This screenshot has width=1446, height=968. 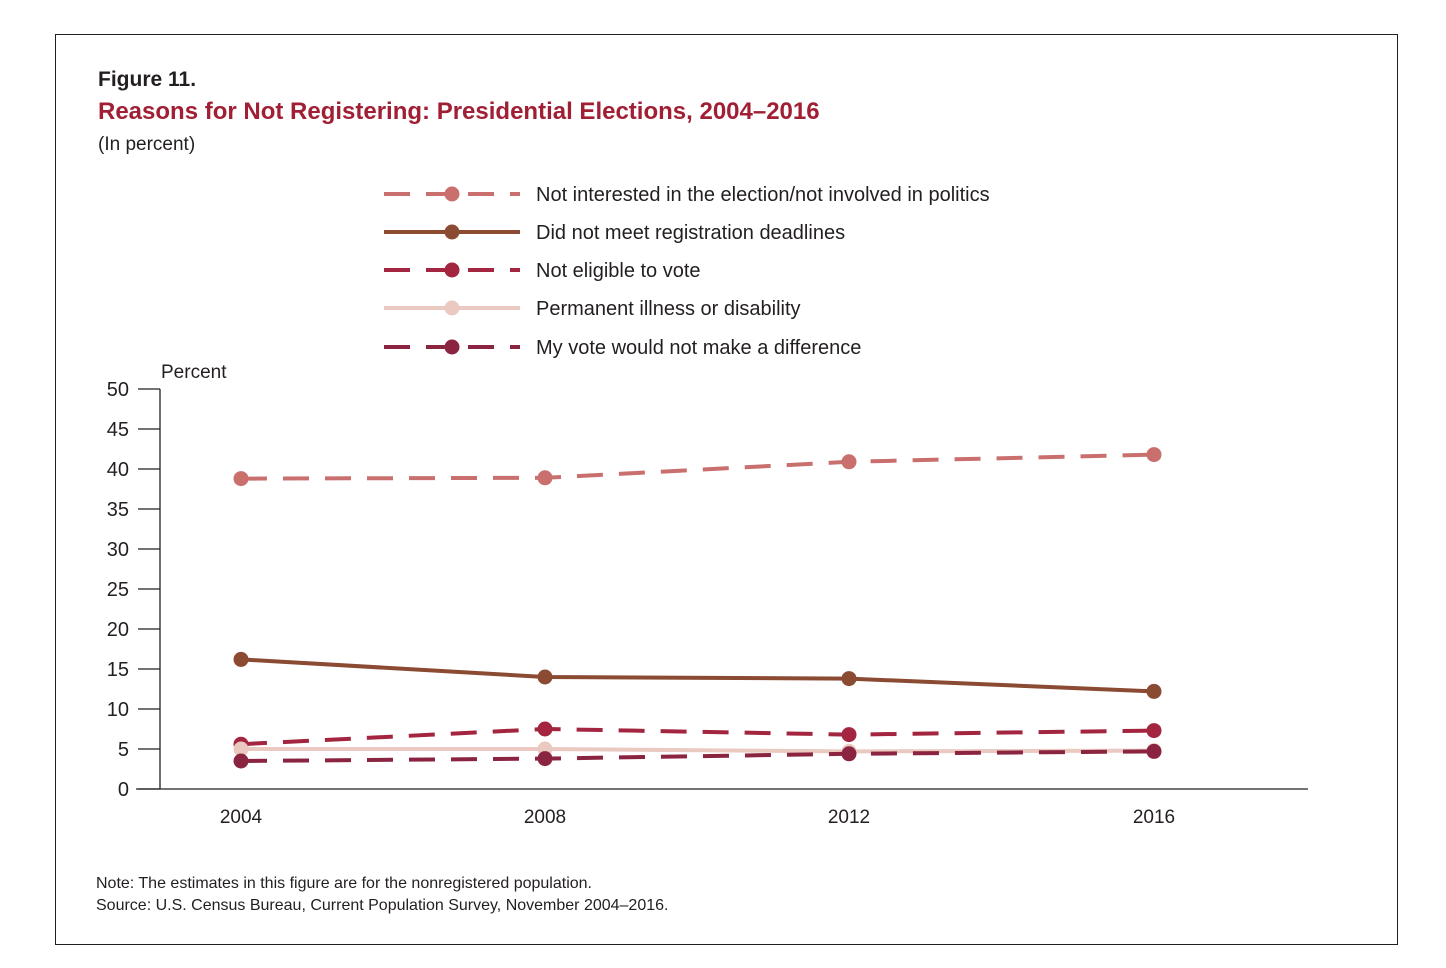 What do you see at coordinates (545, 817) in the screenshot?
I see `x-tick-label: 2008` at bounding box center [545, 817].